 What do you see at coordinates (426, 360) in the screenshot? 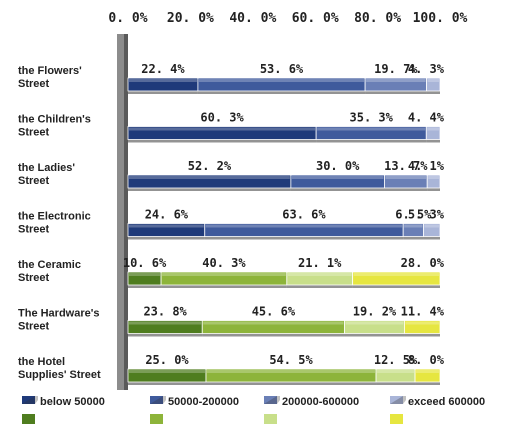
I see `data-label: 8. 0%` at bounding box center [426, 360].